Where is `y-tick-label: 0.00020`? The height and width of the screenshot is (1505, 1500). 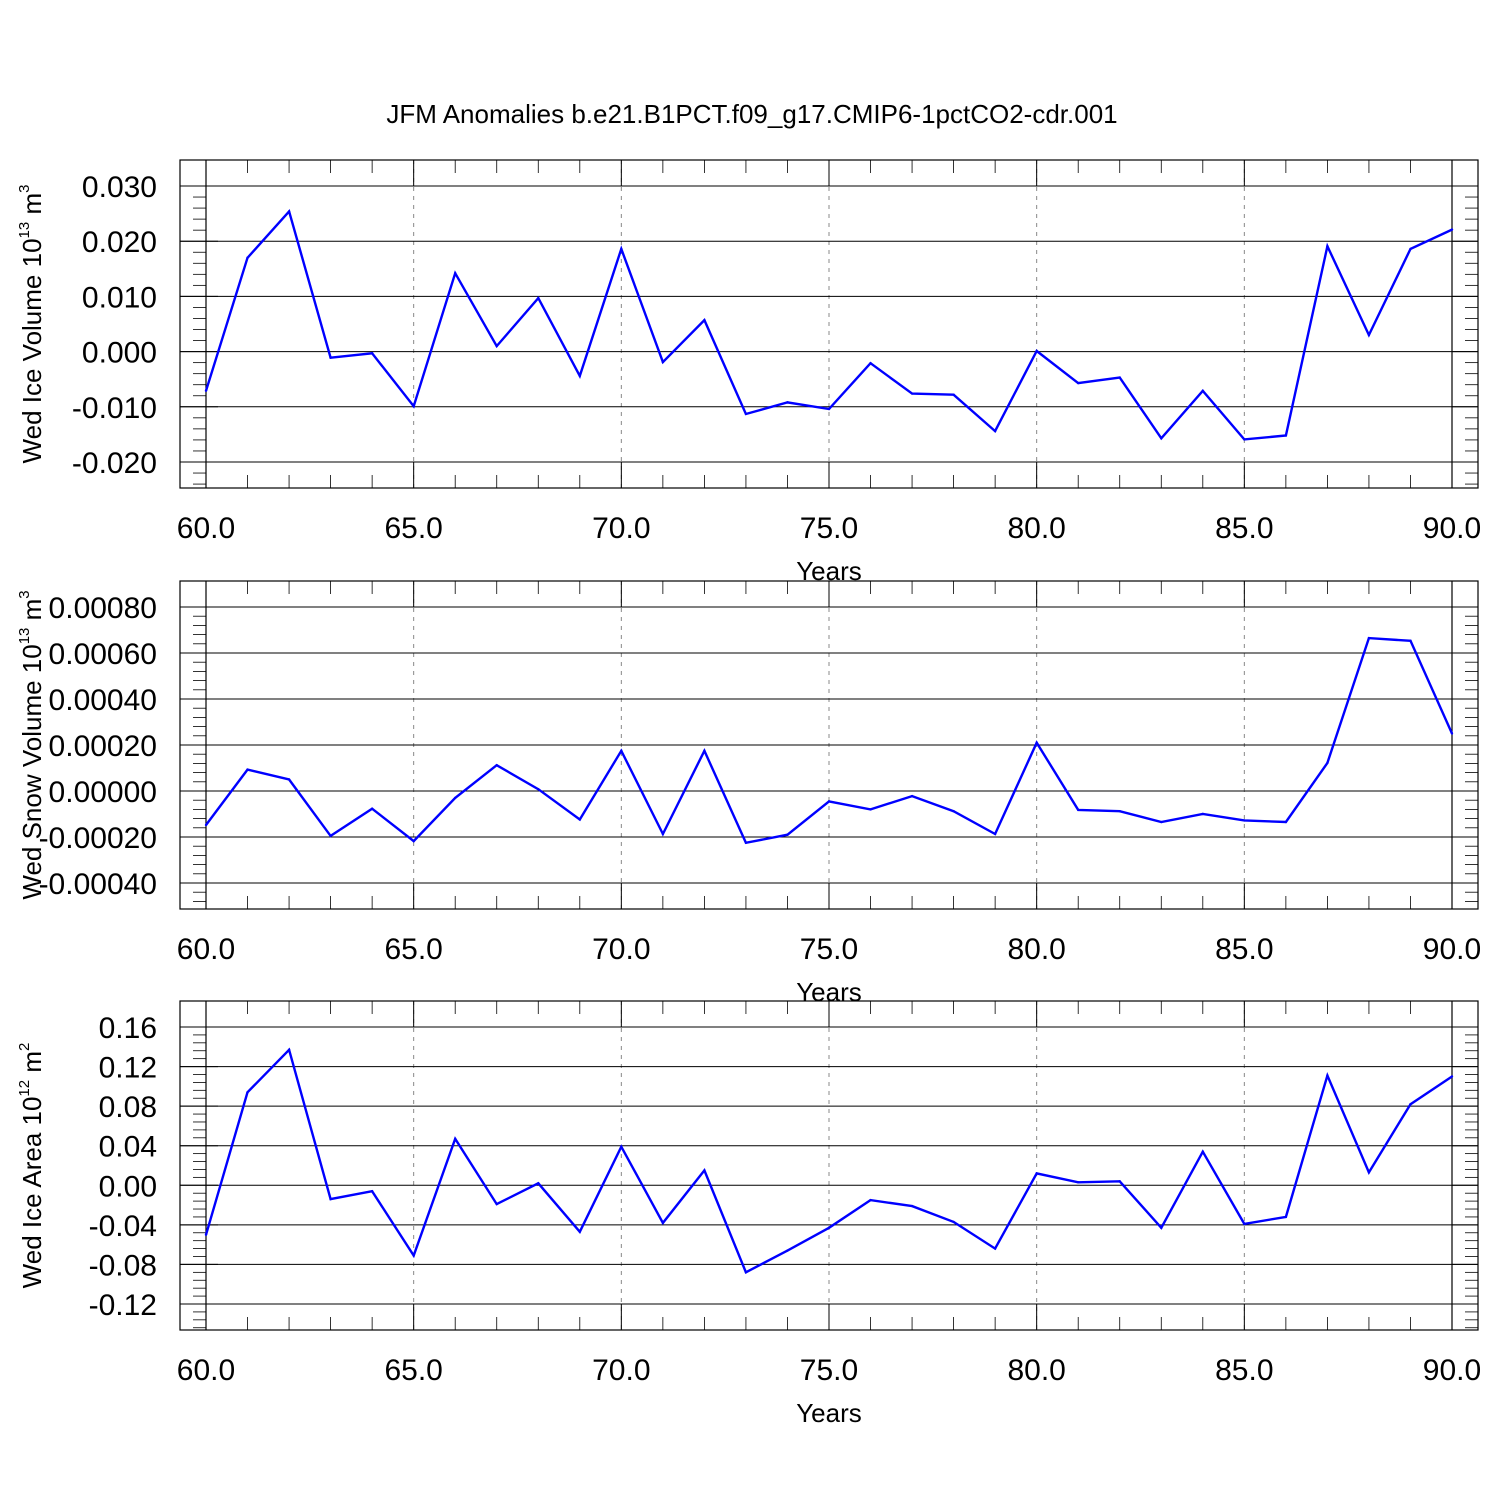
y-tick-label: 0.00020 is located at coordinates (103, 746).